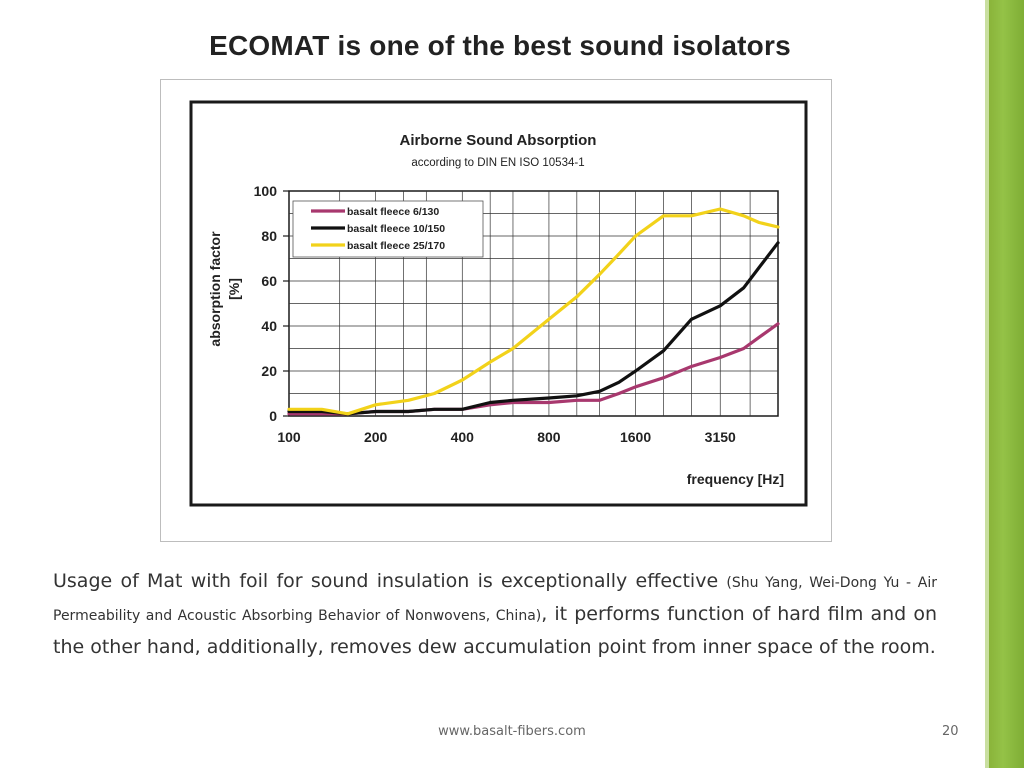 The image size is (1024, 768). Describe the element at coordinates (463, 437) in the screenshot. I see `x-tick-label: 400` at that location.